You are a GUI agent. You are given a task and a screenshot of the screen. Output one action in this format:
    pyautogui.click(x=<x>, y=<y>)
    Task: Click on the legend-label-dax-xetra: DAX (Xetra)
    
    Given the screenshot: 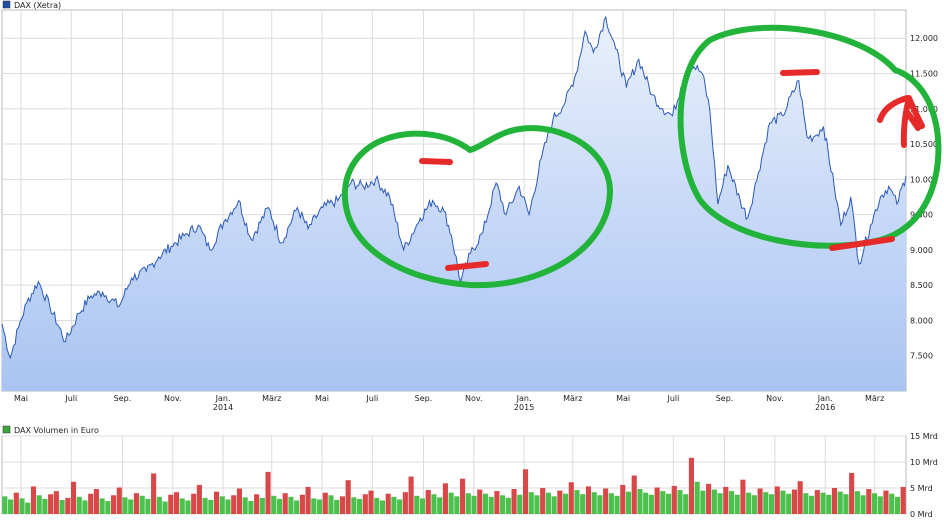 What is the action you would take?
    pyautogui.click(x=37, y=5)
    